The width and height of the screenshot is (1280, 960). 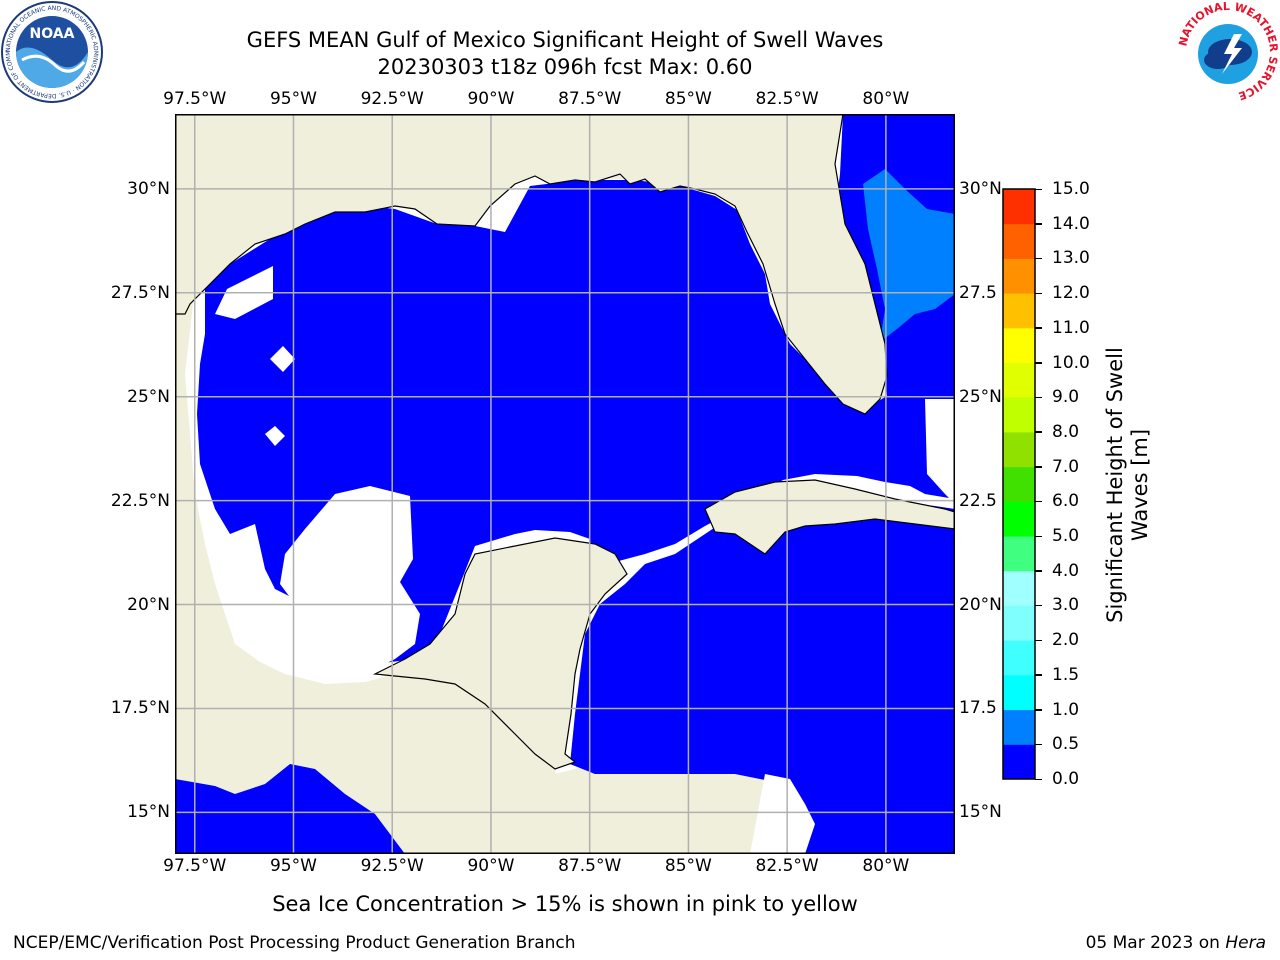 What do you see at coordinates (1071, 362) in the screenshot?
I see `colorbar-tick-label: 10.0` at bounding box center [1071, 362].